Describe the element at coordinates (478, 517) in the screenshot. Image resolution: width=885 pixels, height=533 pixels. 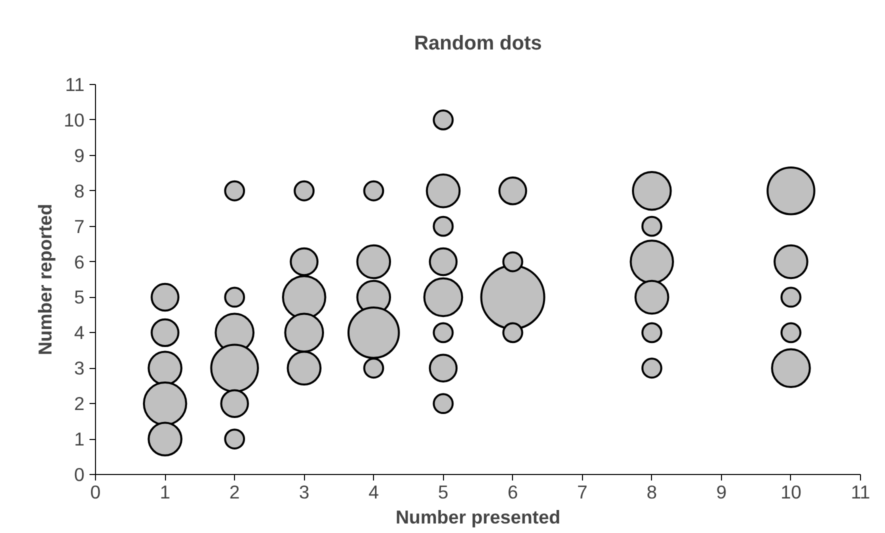
I see `x-axis-title: Number presented` at that location.